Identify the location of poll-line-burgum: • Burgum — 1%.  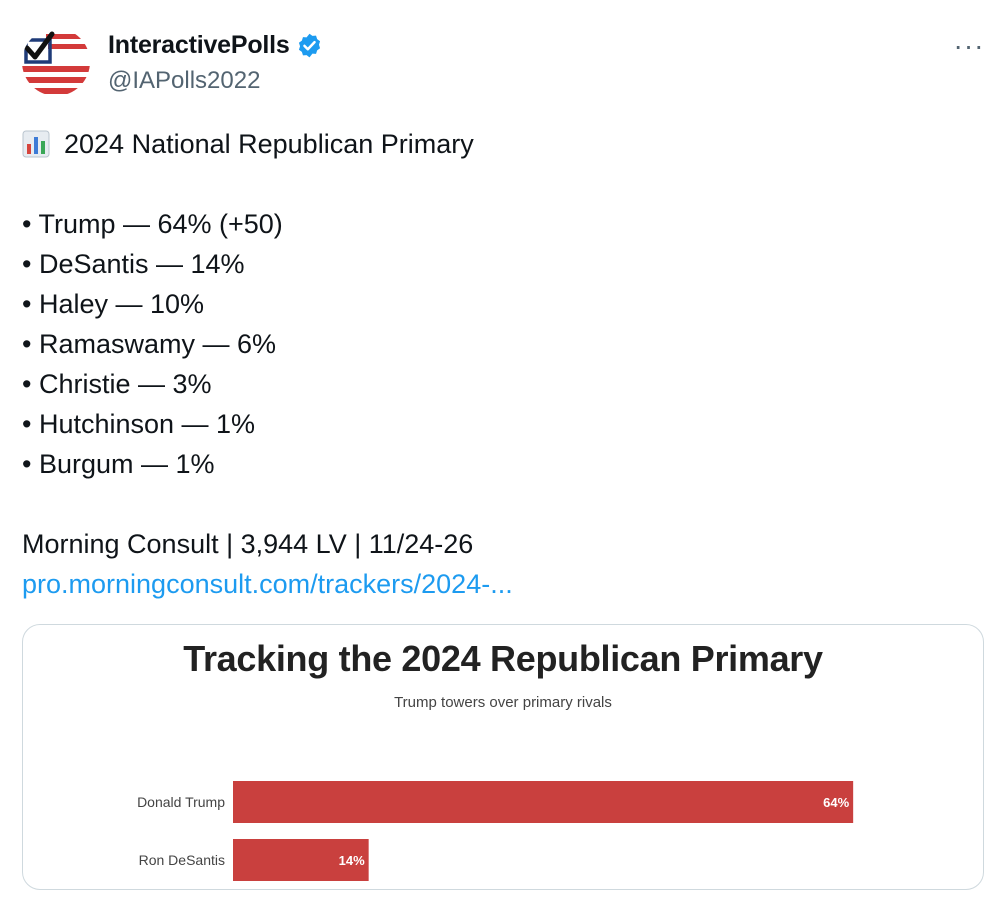
(118, 464).